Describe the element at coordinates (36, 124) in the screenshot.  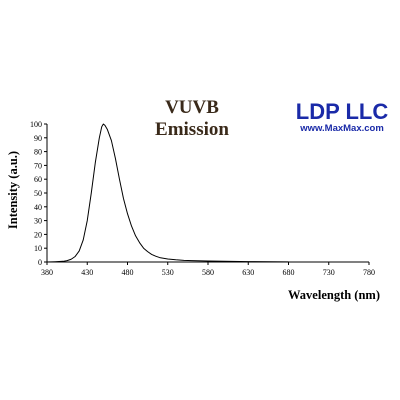
I see `y-tick-label: 100` at that location.